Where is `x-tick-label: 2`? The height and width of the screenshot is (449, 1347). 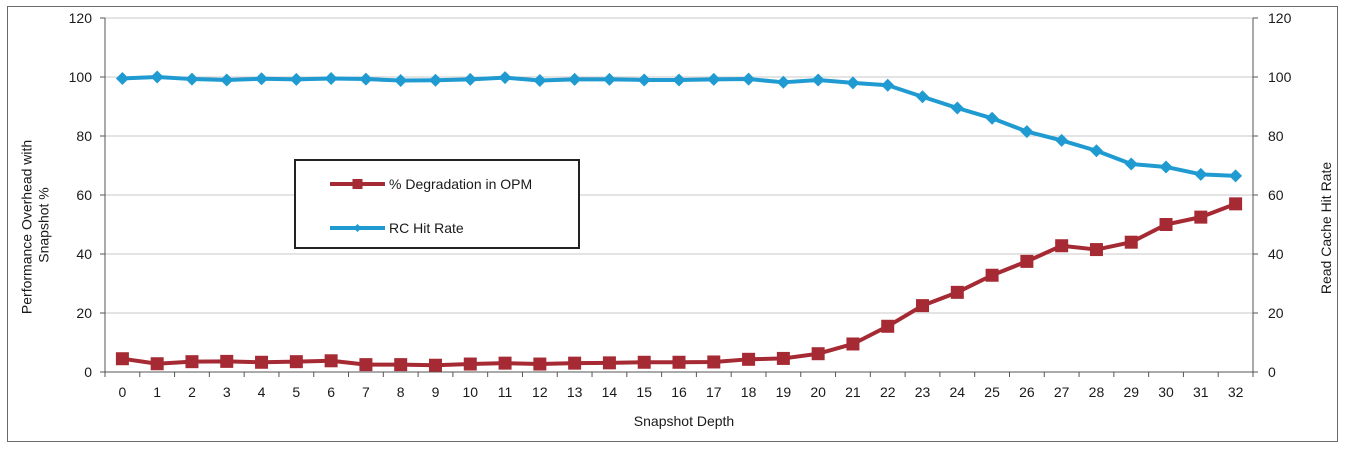
x-tick-label: 2 is located at coordinates (192, 392).